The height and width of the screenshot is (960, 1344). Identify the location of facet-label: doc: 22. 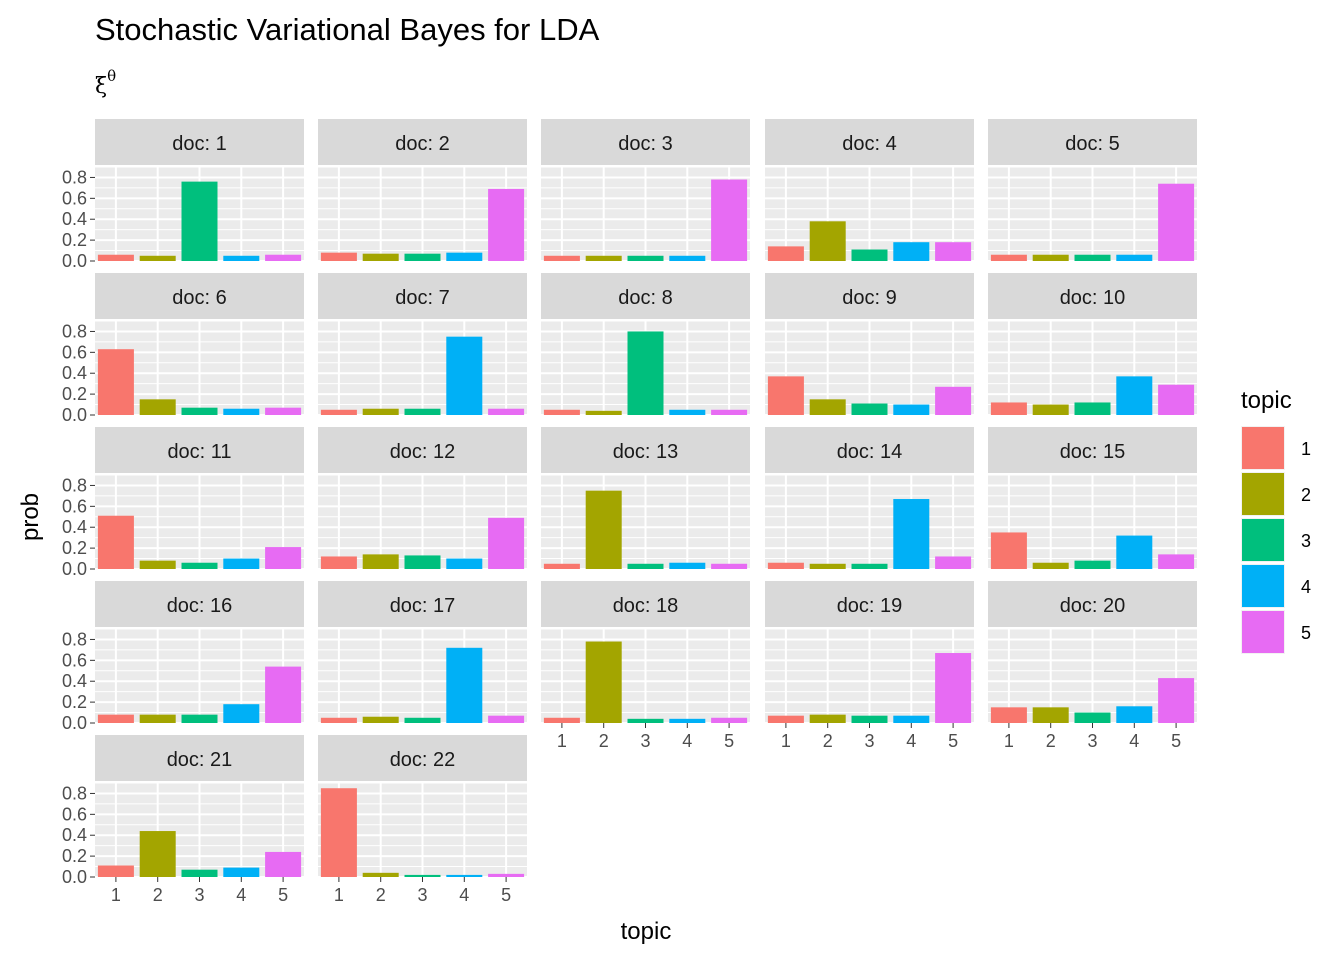
(423, 760).